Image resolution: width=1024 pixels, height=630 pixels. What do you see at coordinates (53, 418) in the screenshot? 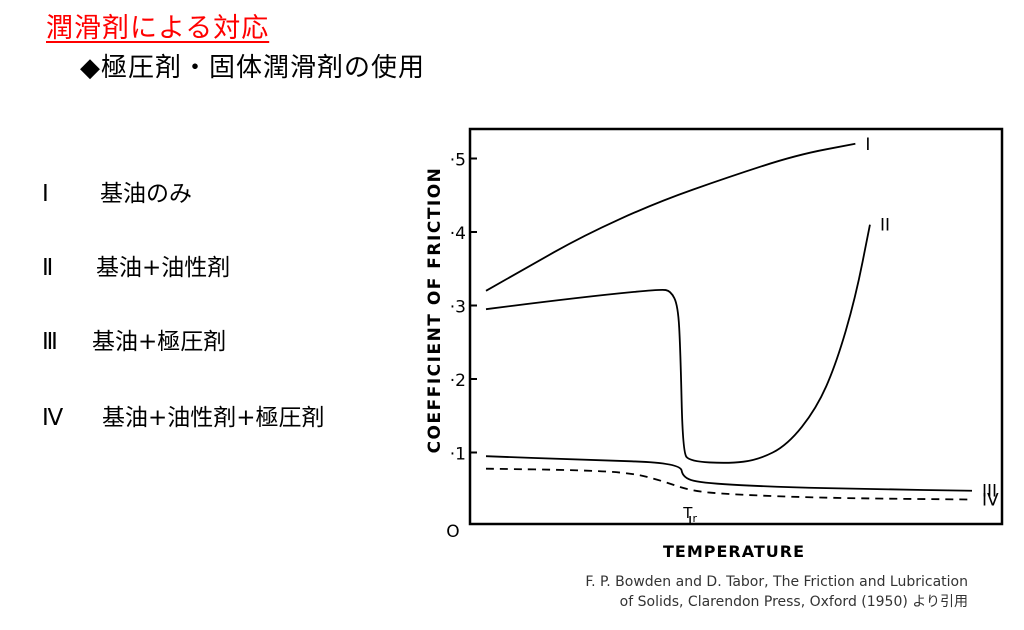
I see `legend-numeral: Ⅳ` at bounding box center [53, 418].